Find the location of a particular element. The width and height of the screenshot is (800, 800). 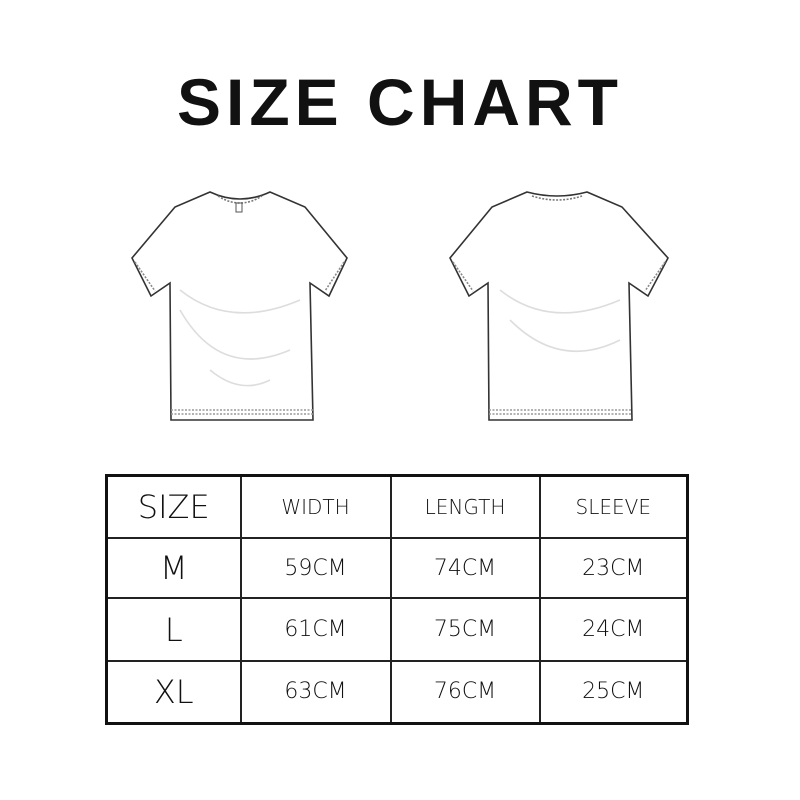

header-length: LENGTH is located at coordinates (465, 506).